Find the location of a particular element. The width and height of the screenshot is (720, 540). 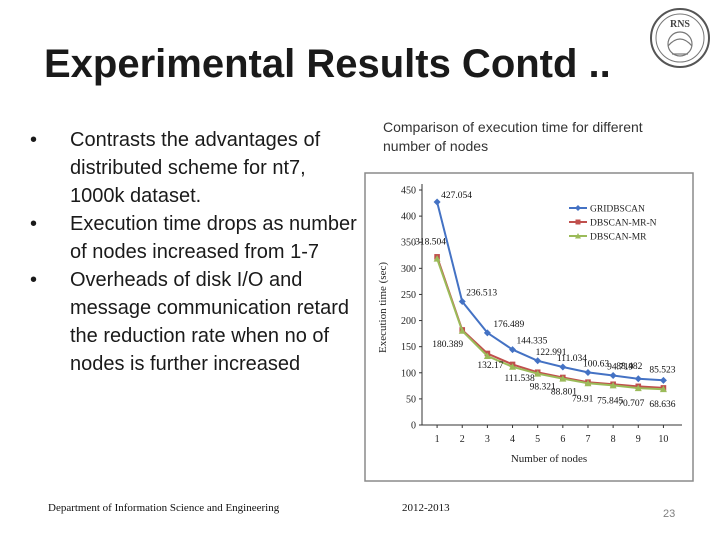

y-tick-label: 400 is located at coordinates (408, 217).